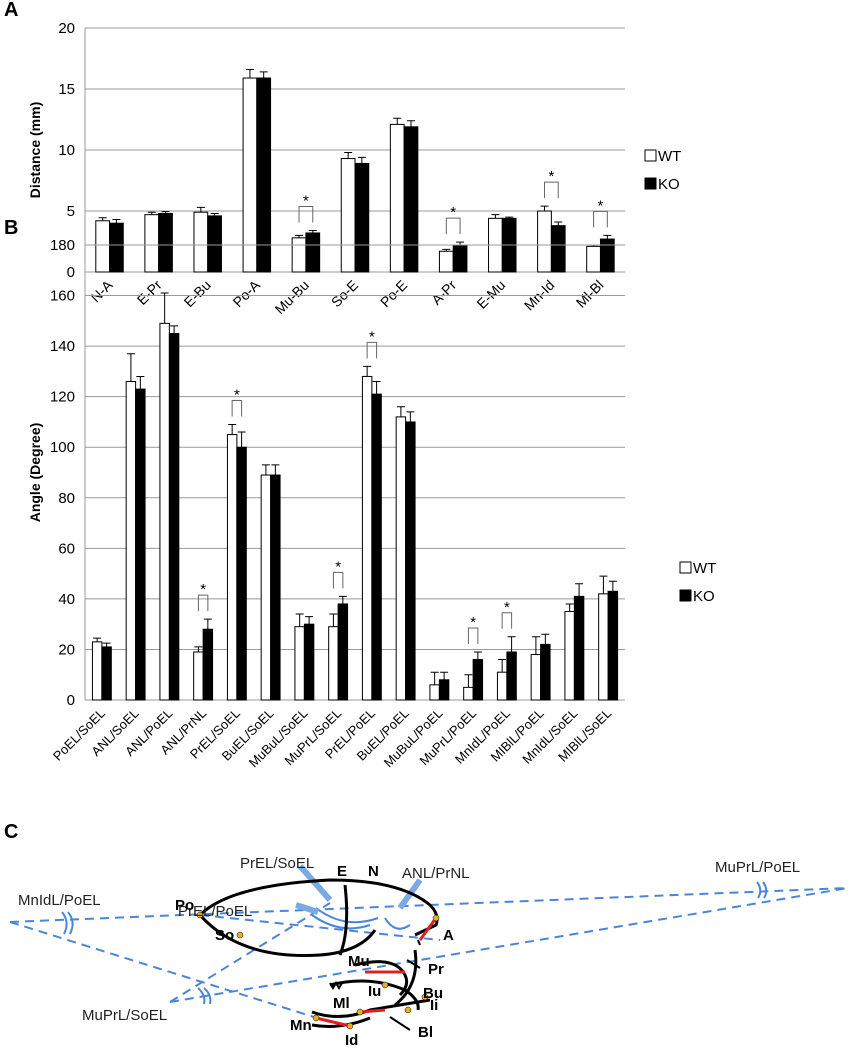 This screenshot has width=849, height=1050. What do you see at coordinates (66, 548) in the screenshot?
I see `y-tick-label: 60` at bounding box center [66, 548].